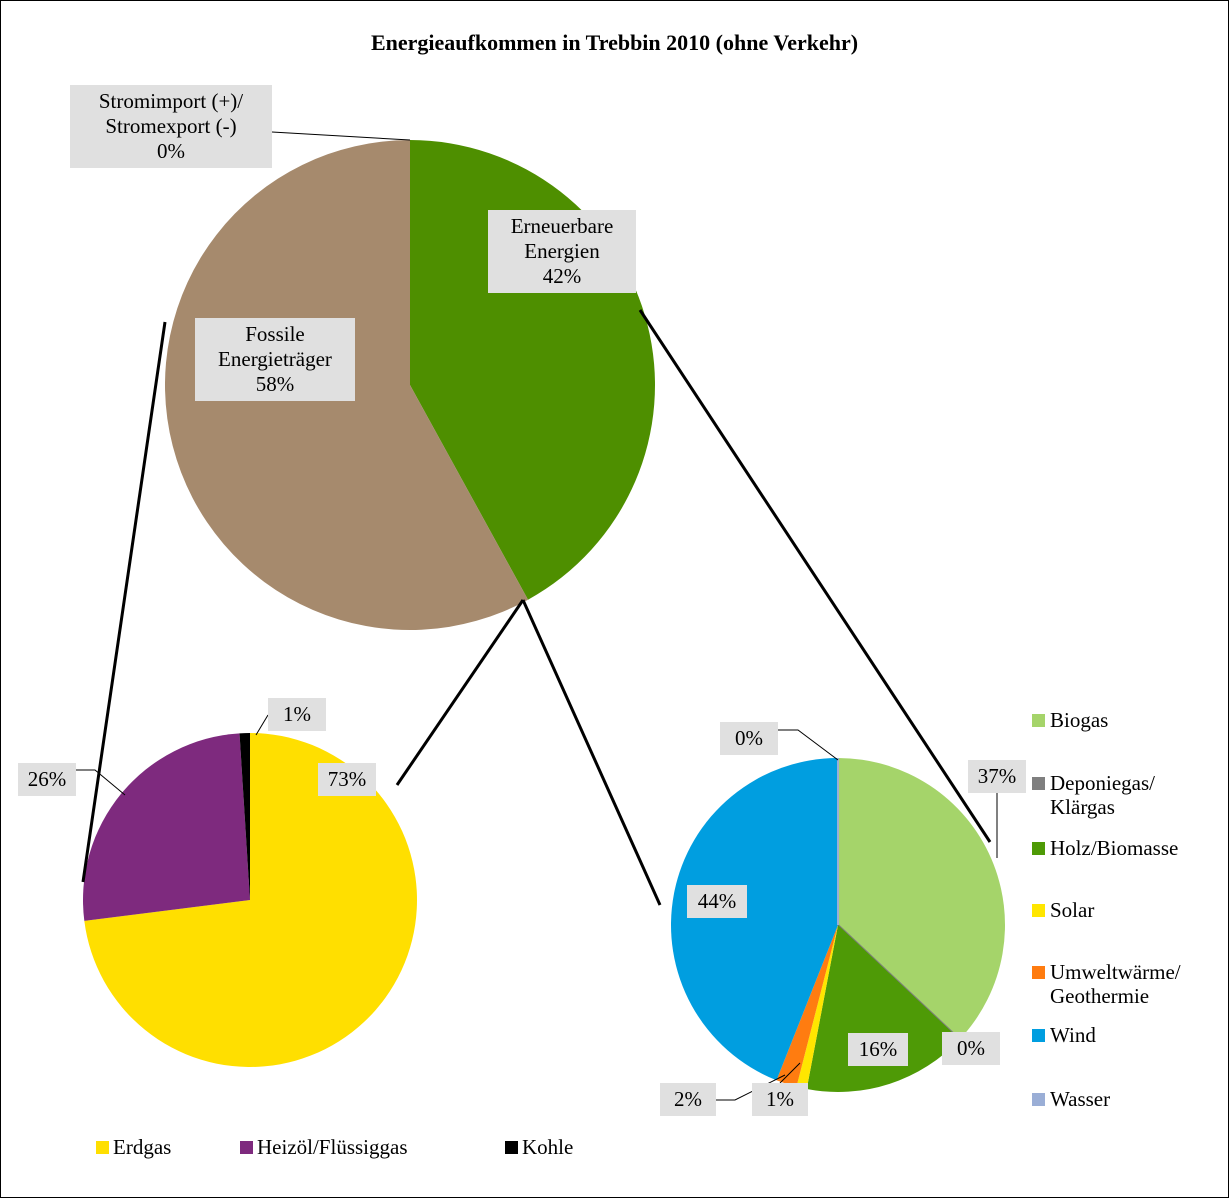  I want to click on data-label: 73%, so click(347, 779).